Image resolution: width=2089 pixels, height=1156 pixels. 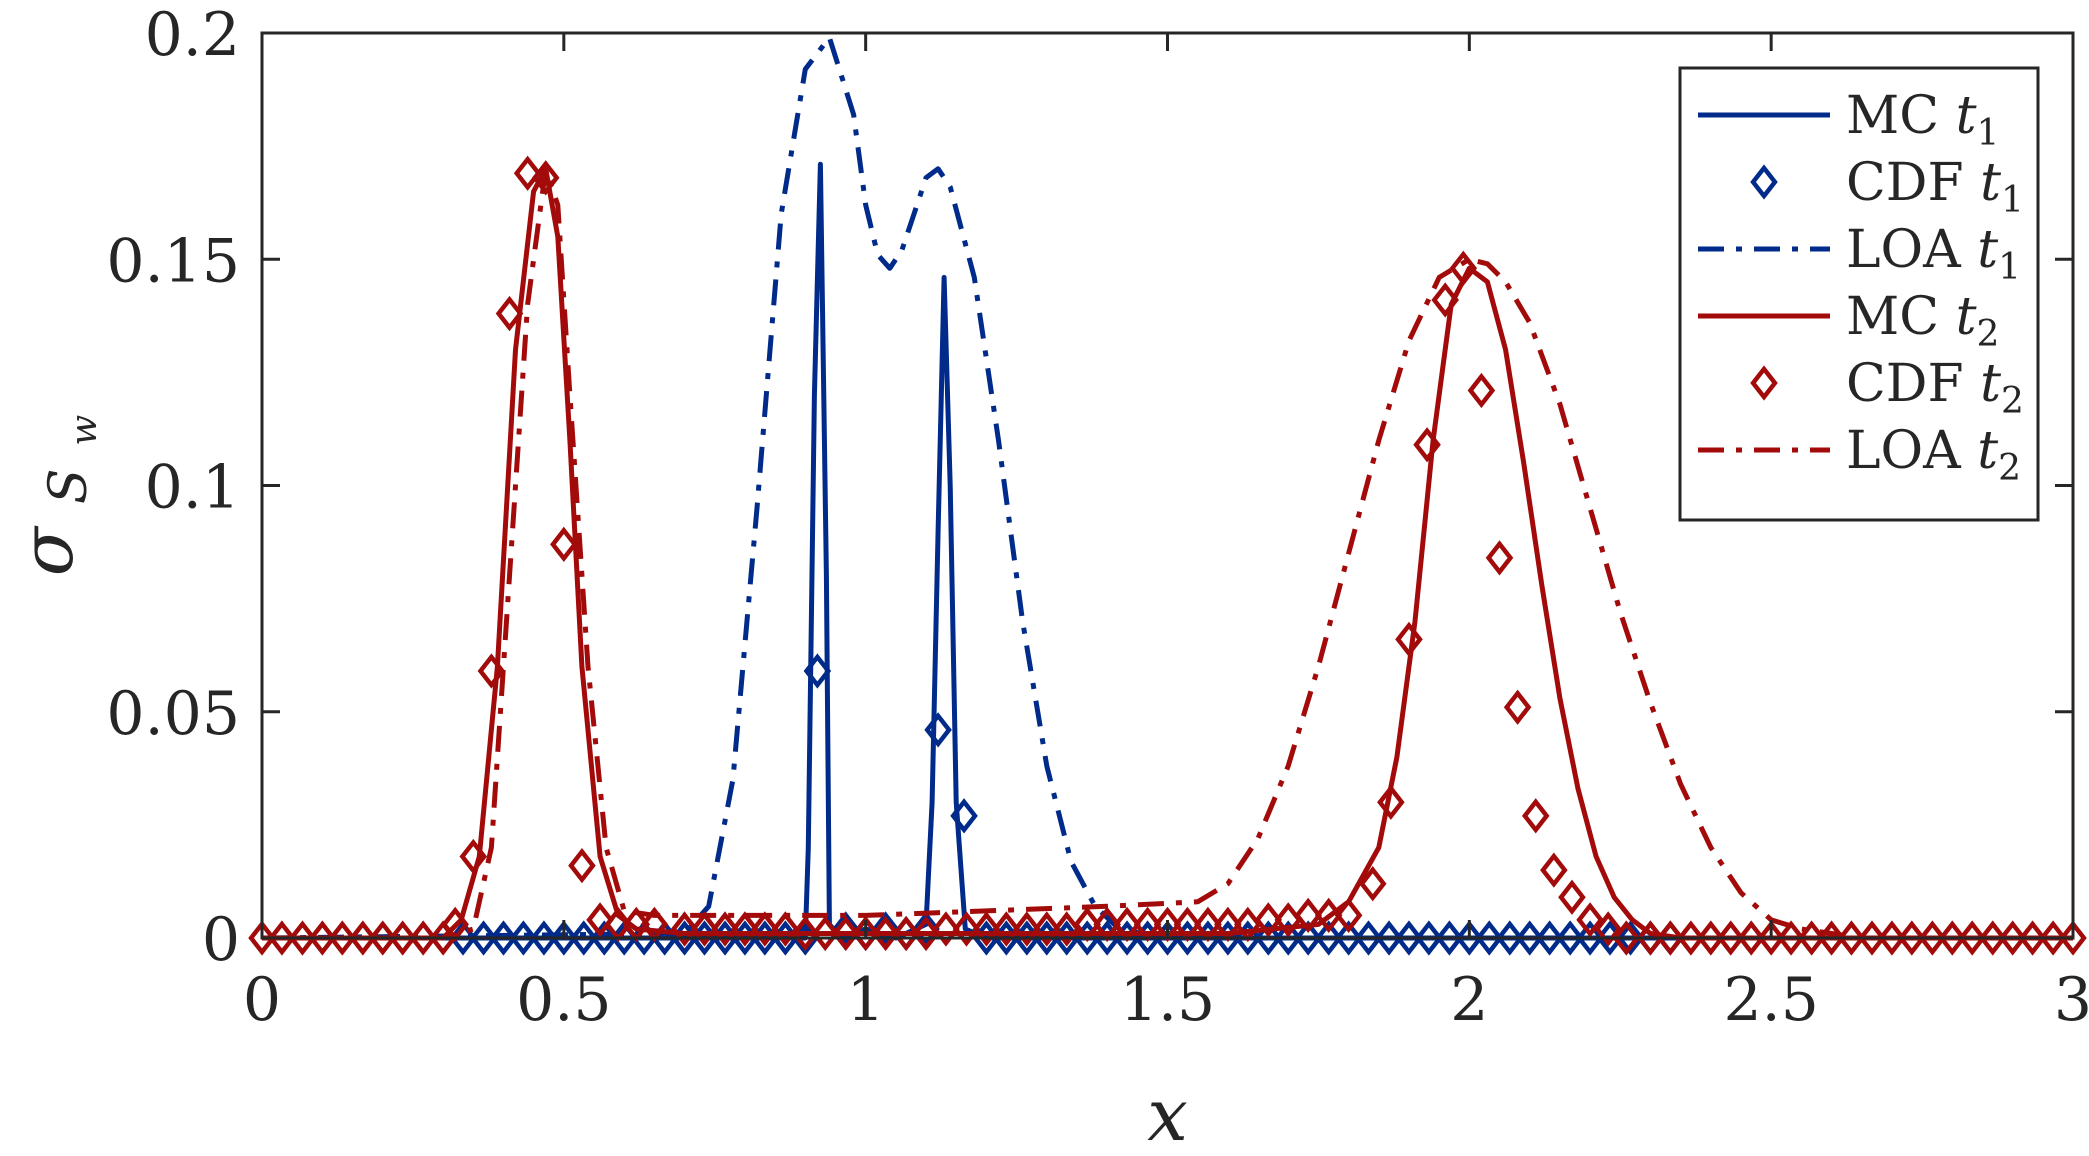 I want to click on x-tick-label: 1, so click(x=866, y=1000).